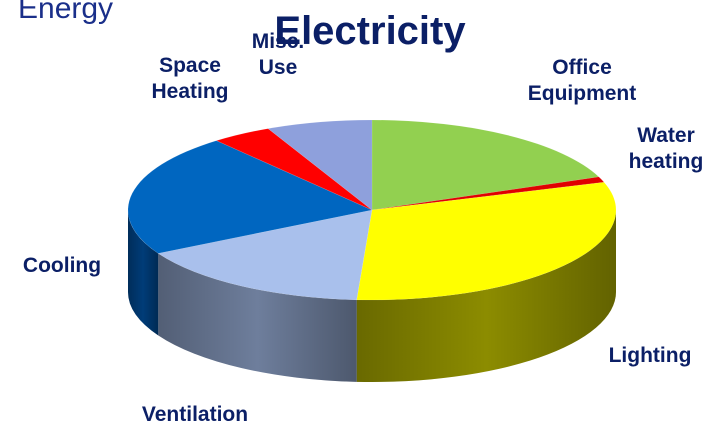  I want to click on slice-label-line: Office, so click(582, 67).